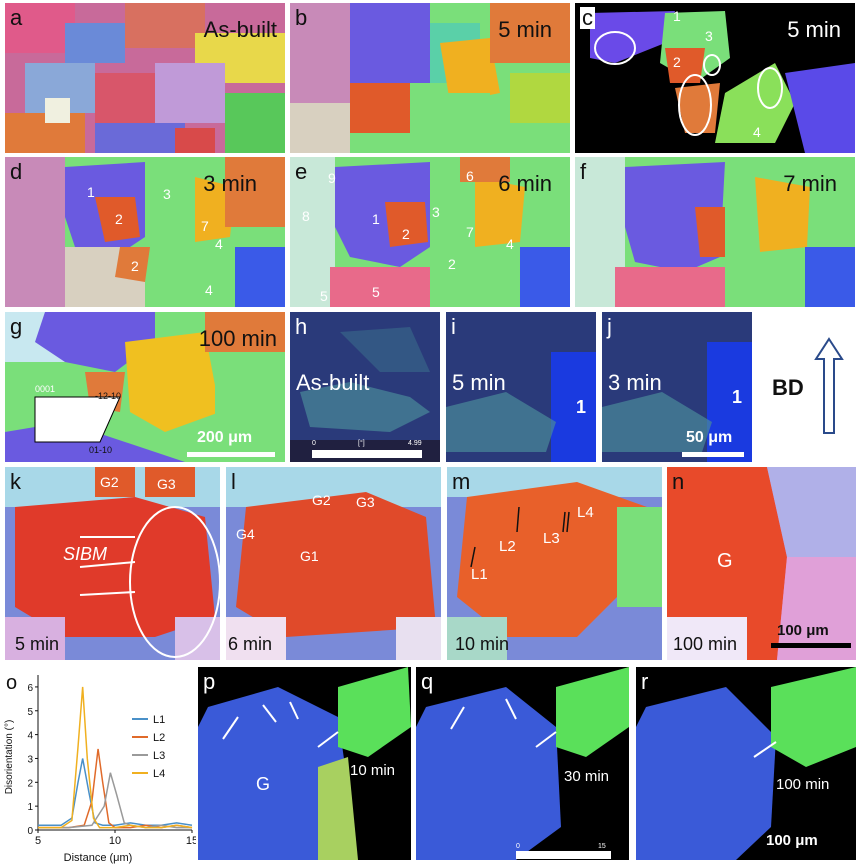 This screenshot has height=864, width=861. I want to click on legend-label: L4, so click(159, 774).